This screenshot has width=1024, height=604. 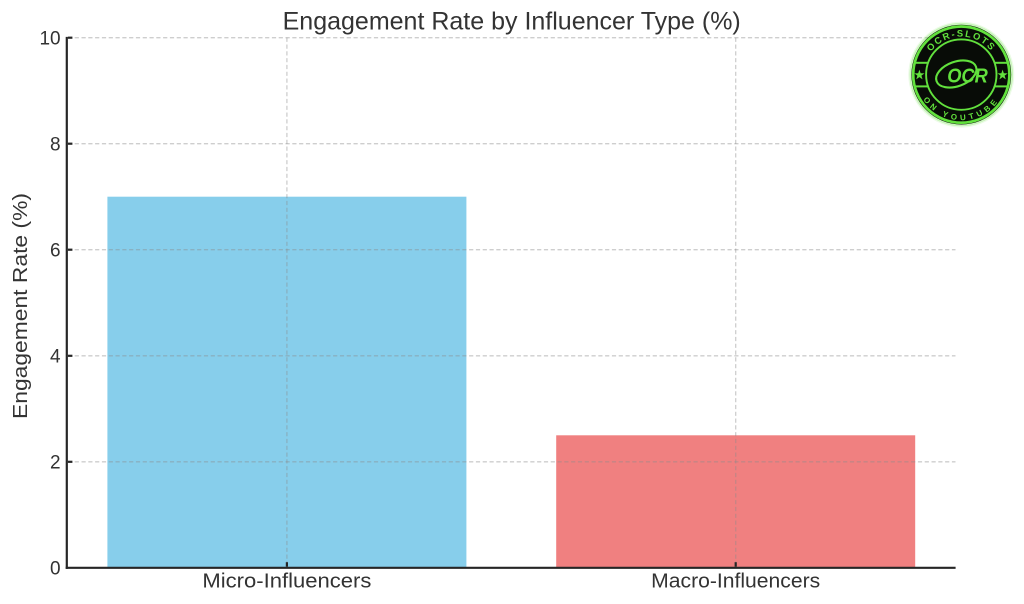 What do you see at coordinates (55, 463) in the screenshot?
I see `svg-text: 2` at bounding box center [55, 463].